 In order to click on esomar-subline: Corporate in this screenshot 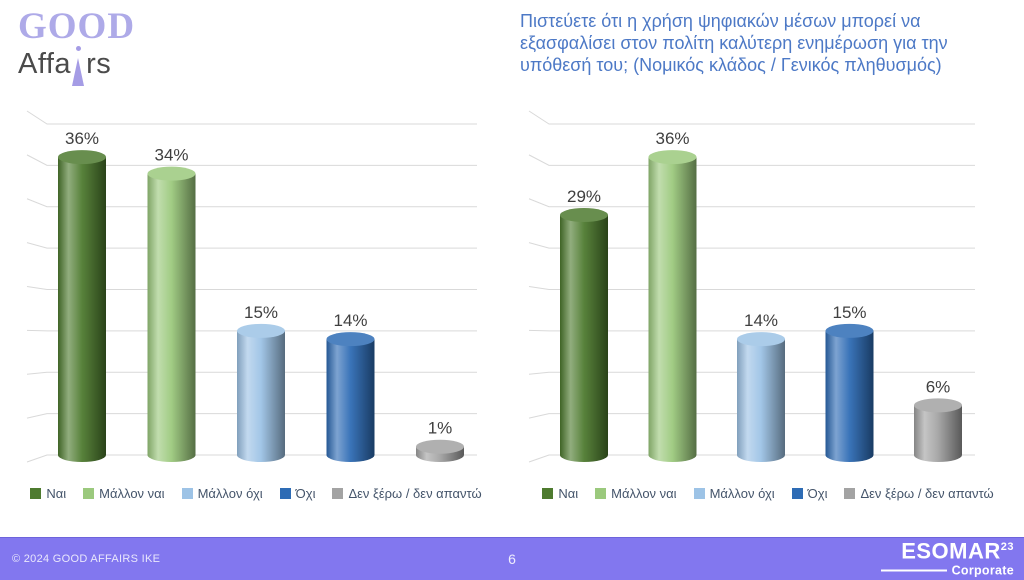, I will do `click(947, 570)`.